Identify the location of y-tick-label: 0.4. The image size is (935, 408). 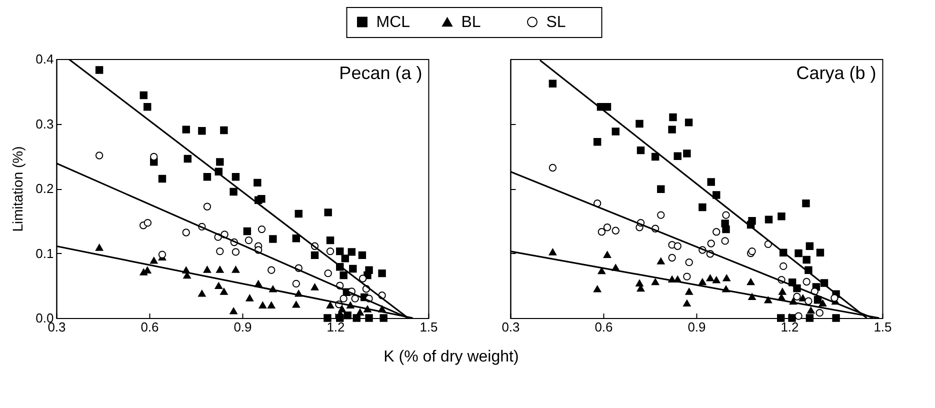
(45, 59).